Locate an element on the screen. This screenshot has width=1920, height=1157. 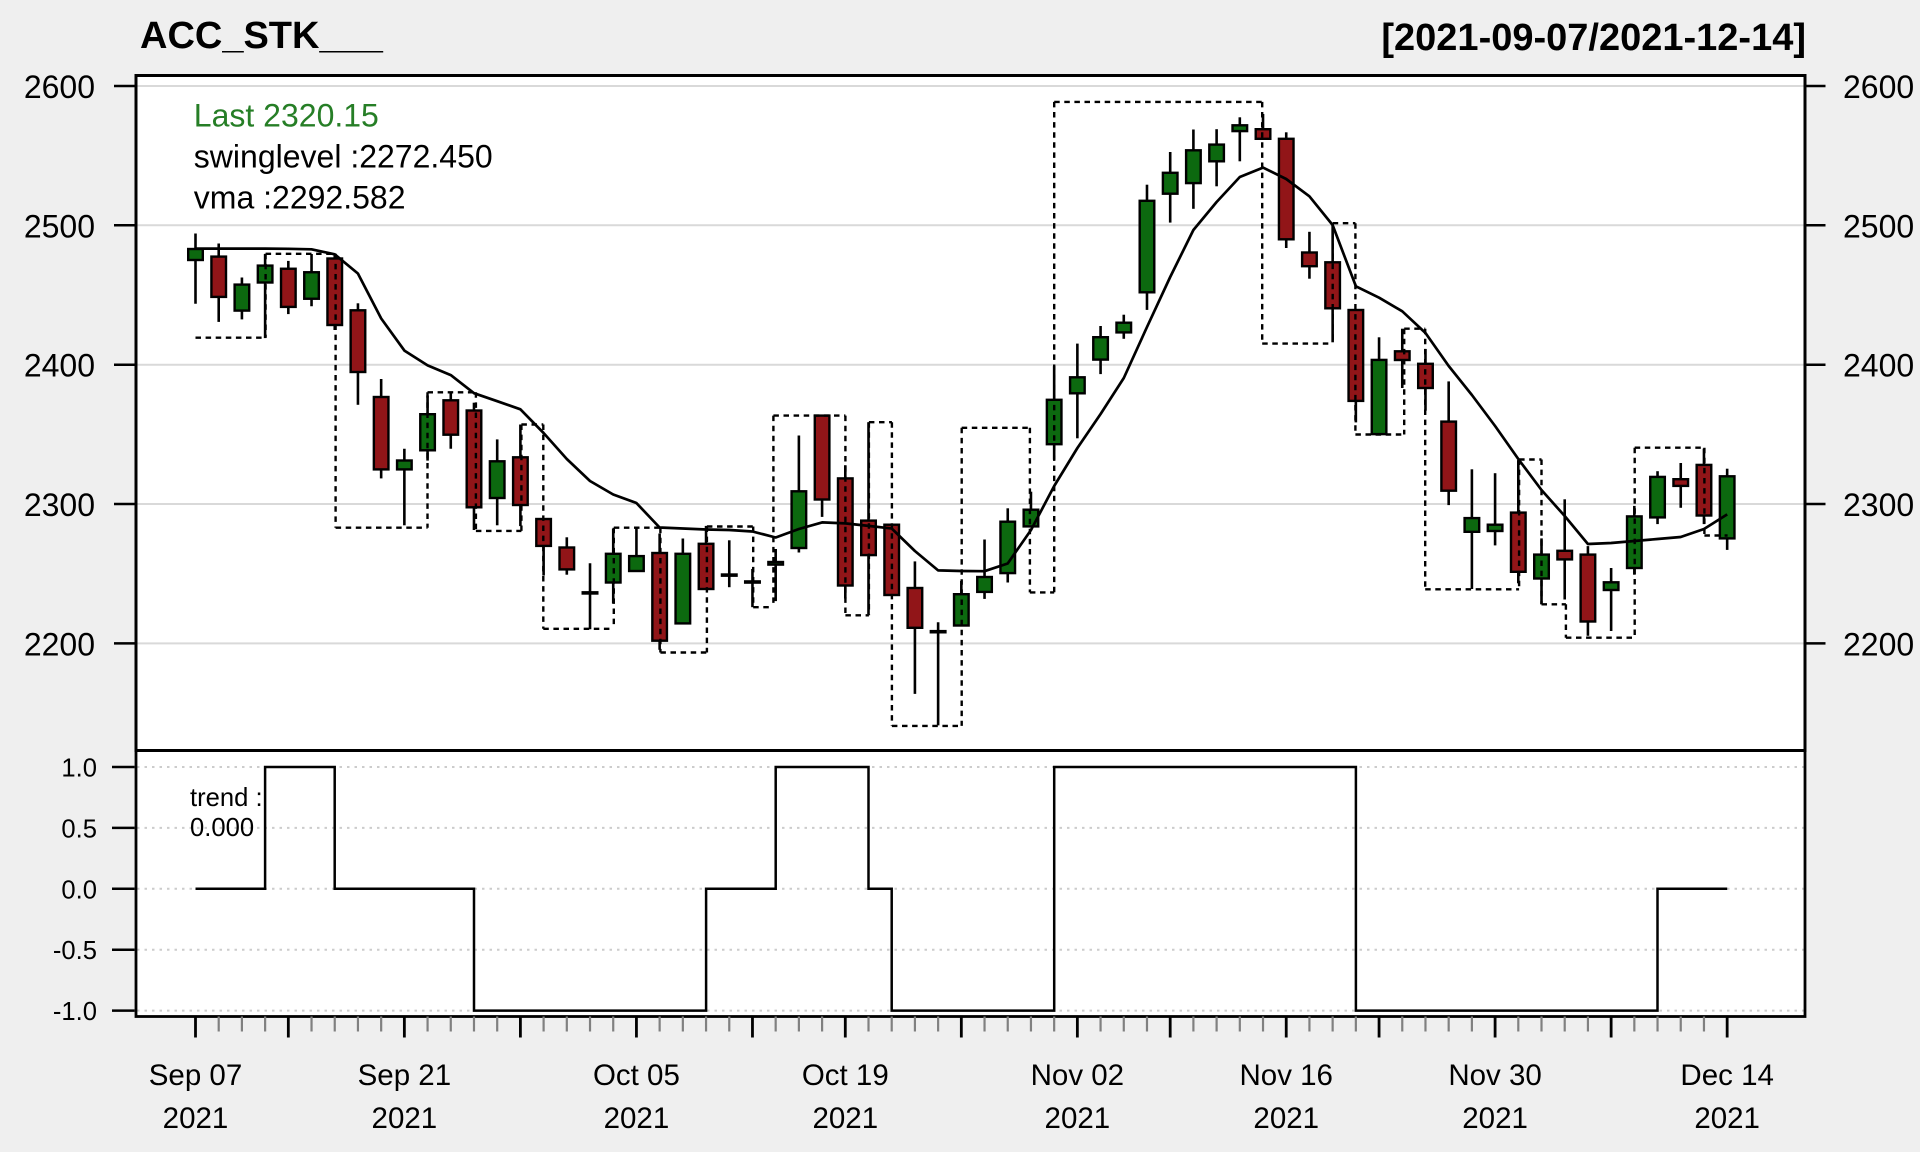
svg-text: 0.5 is located at coordinates (79, 829).